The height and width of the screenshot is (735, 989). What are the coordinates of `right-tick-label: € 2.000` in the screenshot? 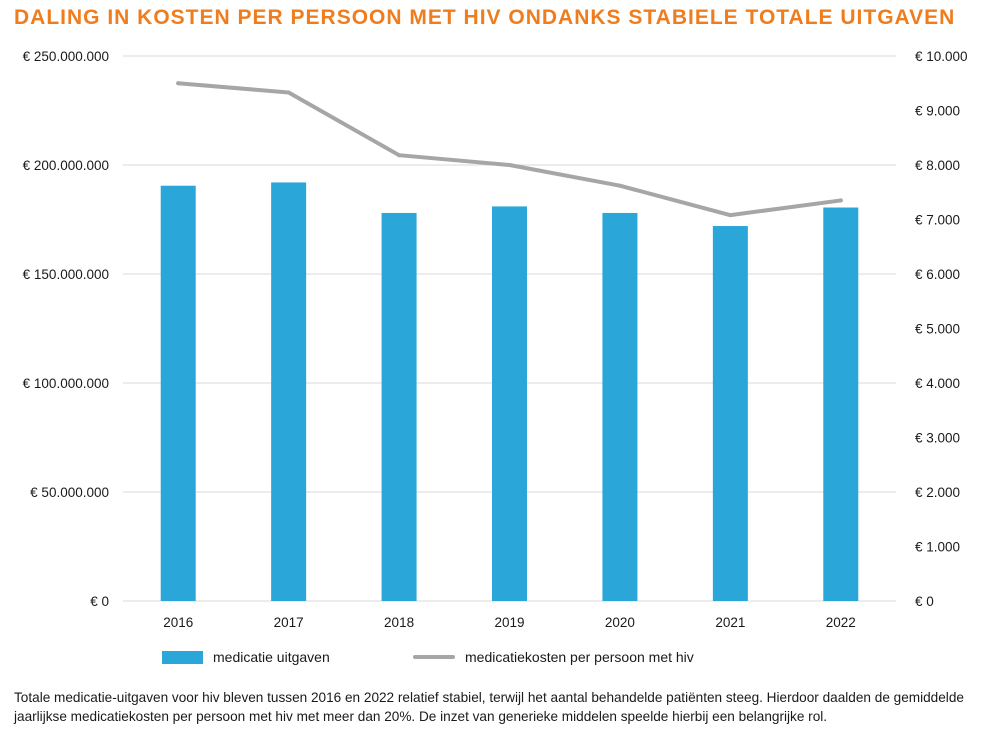 It's located at (937, 492).